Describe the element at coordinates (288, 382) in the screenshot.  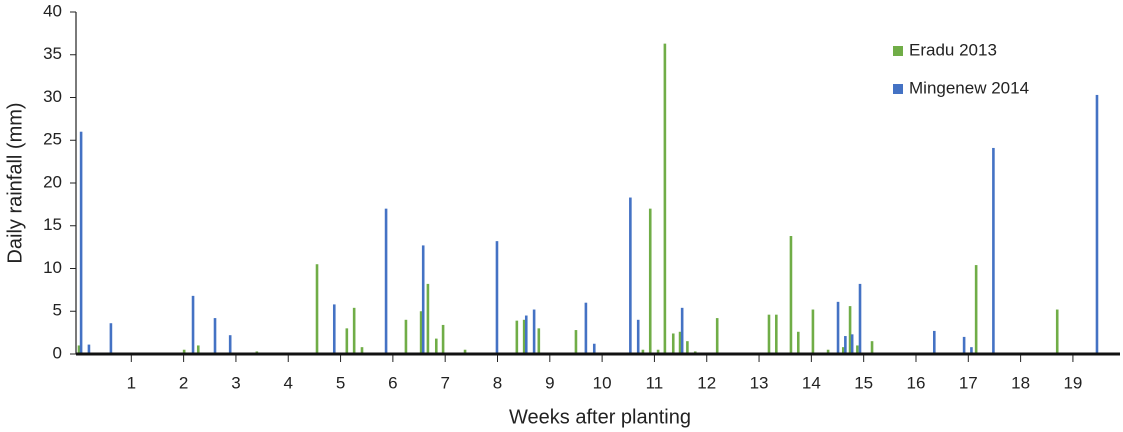
I see `x-tick-label: 4` at that location.